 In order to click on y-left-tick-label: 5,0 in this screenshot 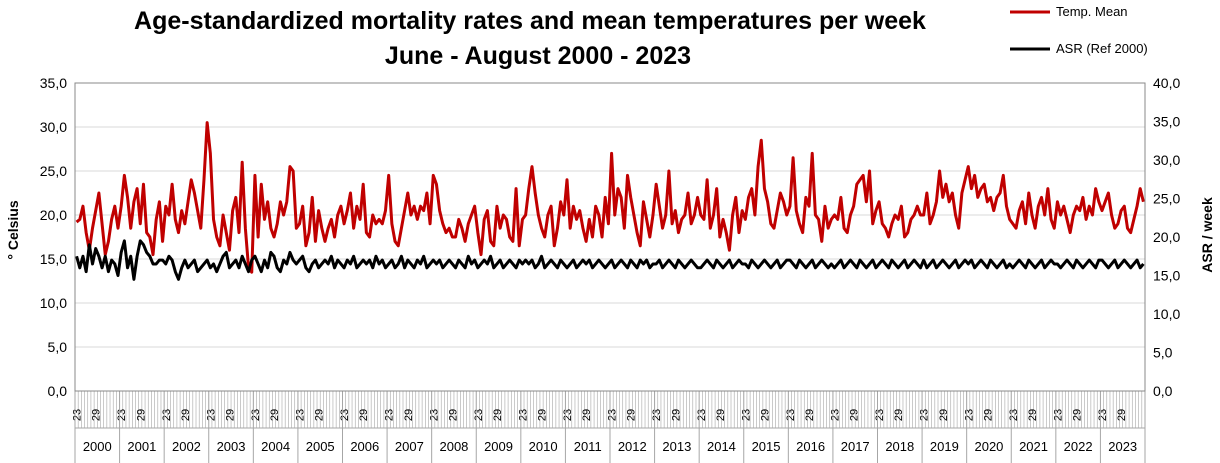, I will do `click(58, 347)`.